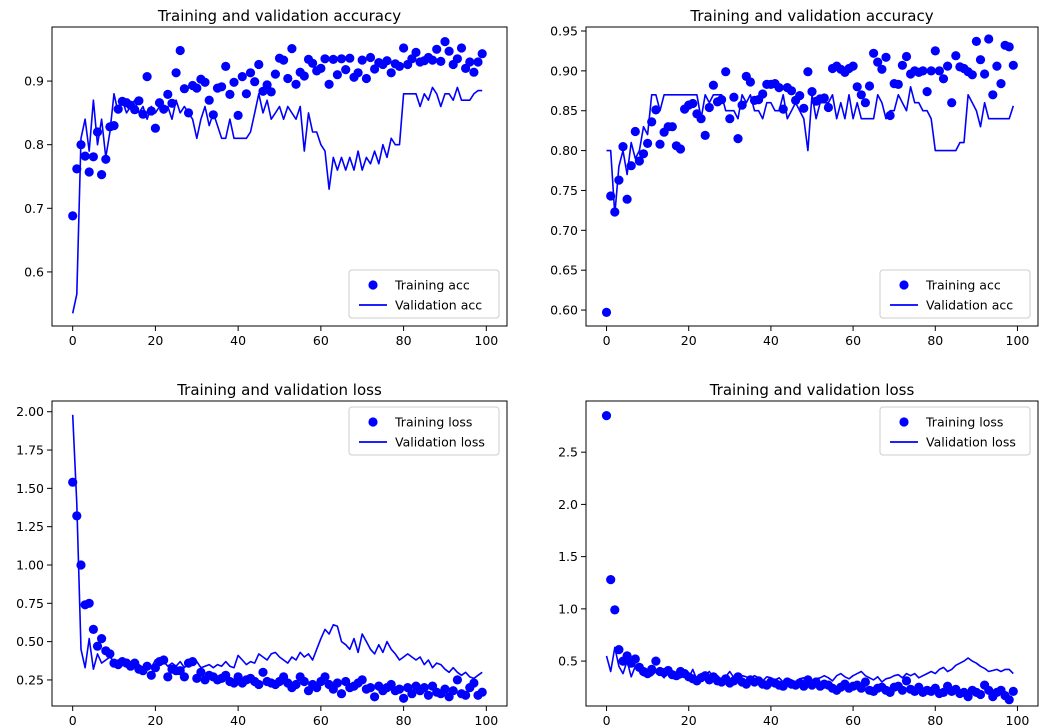 This screenshot has width=1050, height=726. I want to click on chart-title: Training and validation accuracy, so click(811, 16).